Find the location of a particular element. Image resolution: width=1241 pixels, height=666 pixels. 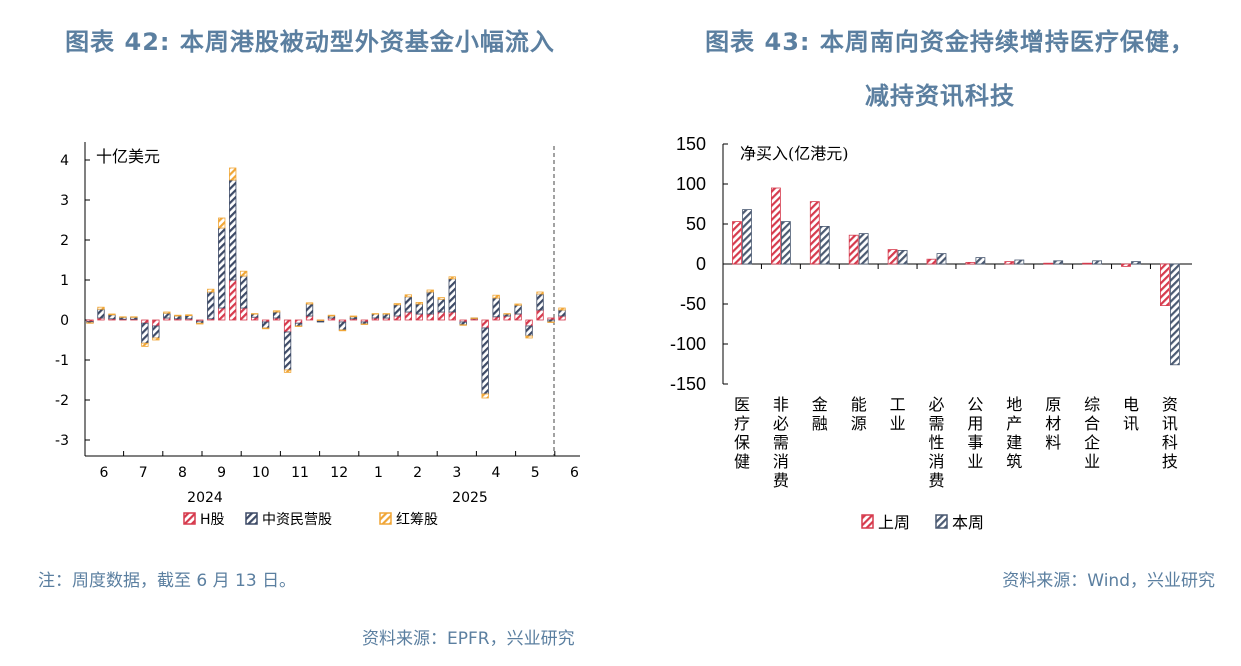

chart43-category-label: 电讯 is located at coordinates (1131, 414).